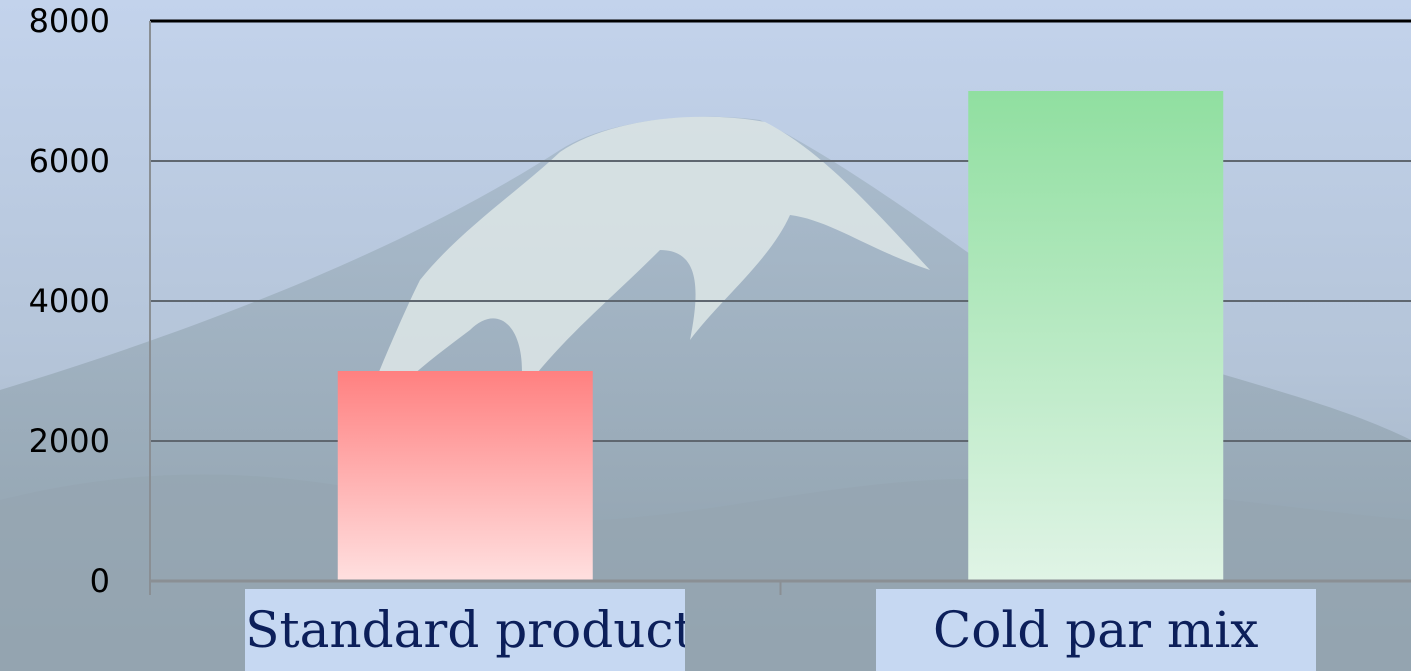 This screenshot has width=1411, height=671. What do you see at coordinates (69, 161) in the screenshot?
I see `y-tick-label: 6000` at bounding box center [69, 161].